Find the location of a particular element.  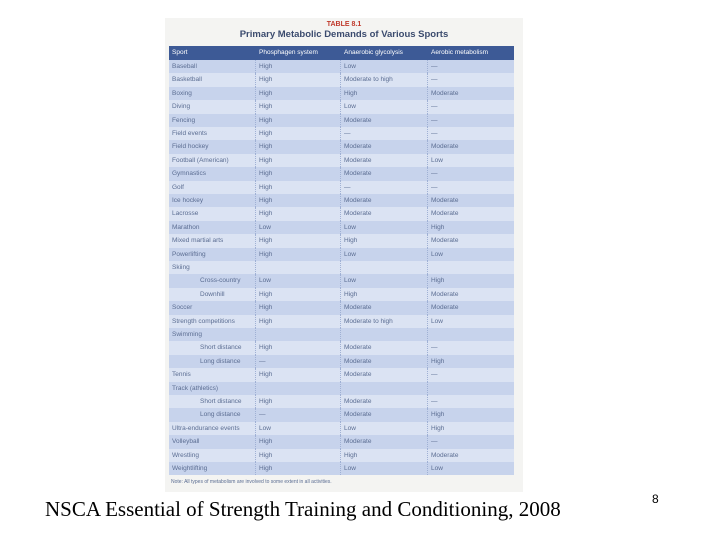

sport-cell: Football (American) is located at coordinates (200, 160).